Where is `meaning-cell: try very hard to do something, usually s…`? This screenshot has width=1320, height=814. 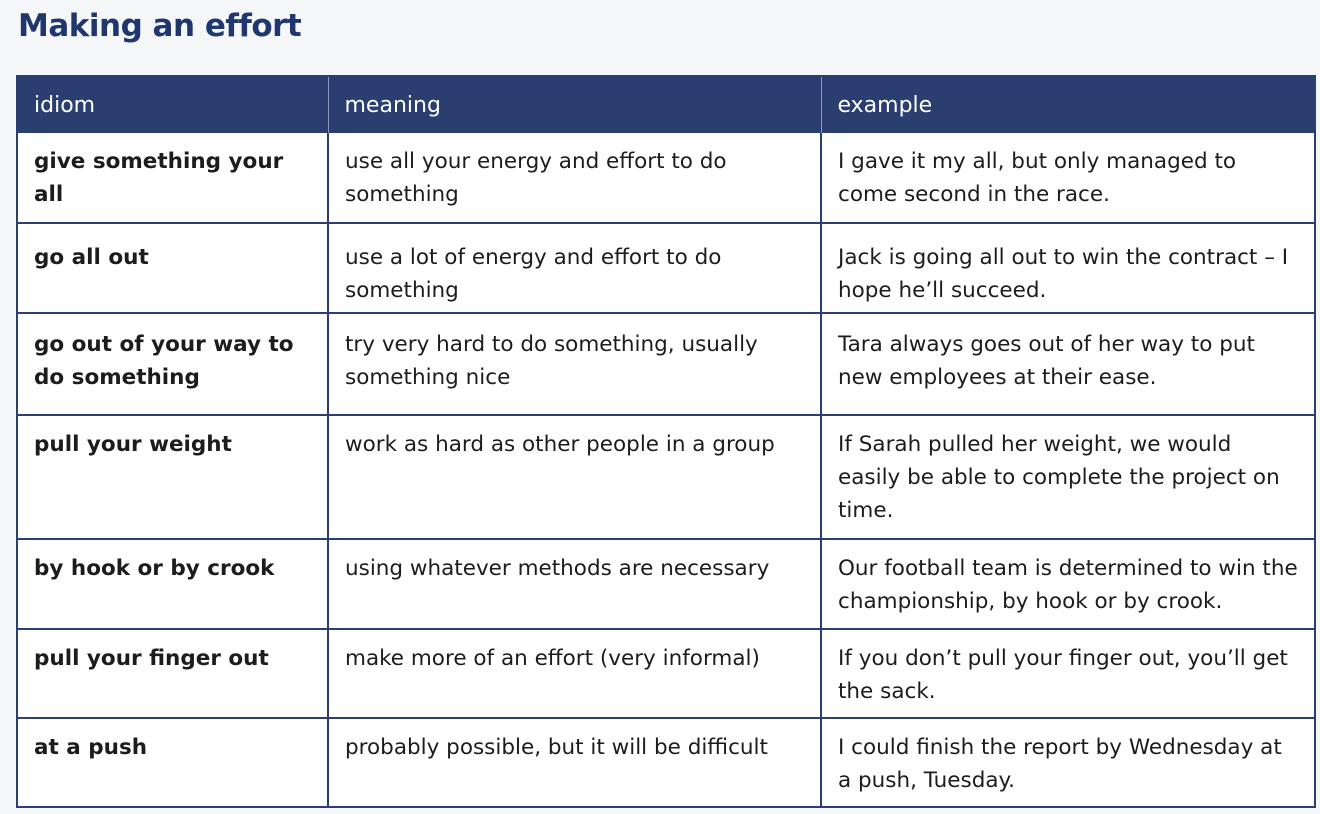 meaning-cell: try very hard to do something, usually s… is located at coordinates (575, 364).